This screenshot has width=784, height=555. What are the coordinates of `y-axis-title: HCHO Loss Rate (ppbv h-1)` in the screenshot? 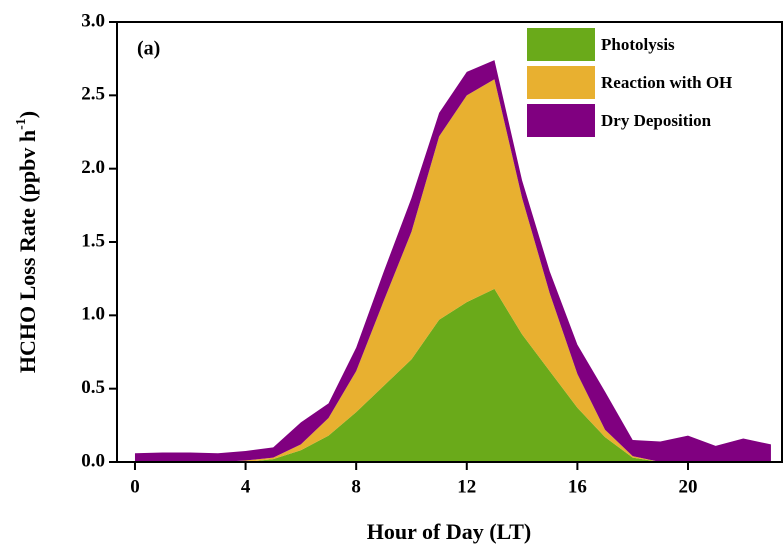 It's located at (27, 242).